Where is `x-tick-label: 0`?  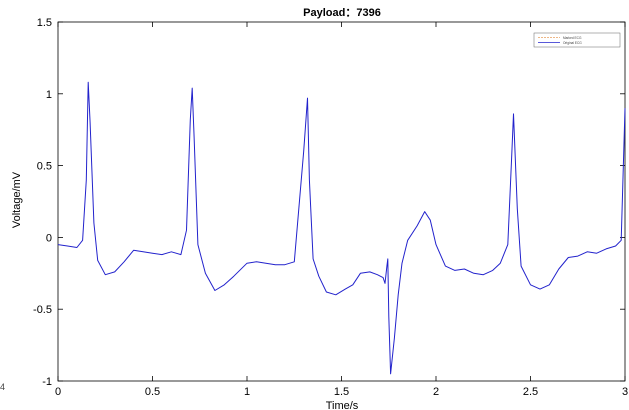
x-tick-label: 0 is located at coordinates (58, 392).